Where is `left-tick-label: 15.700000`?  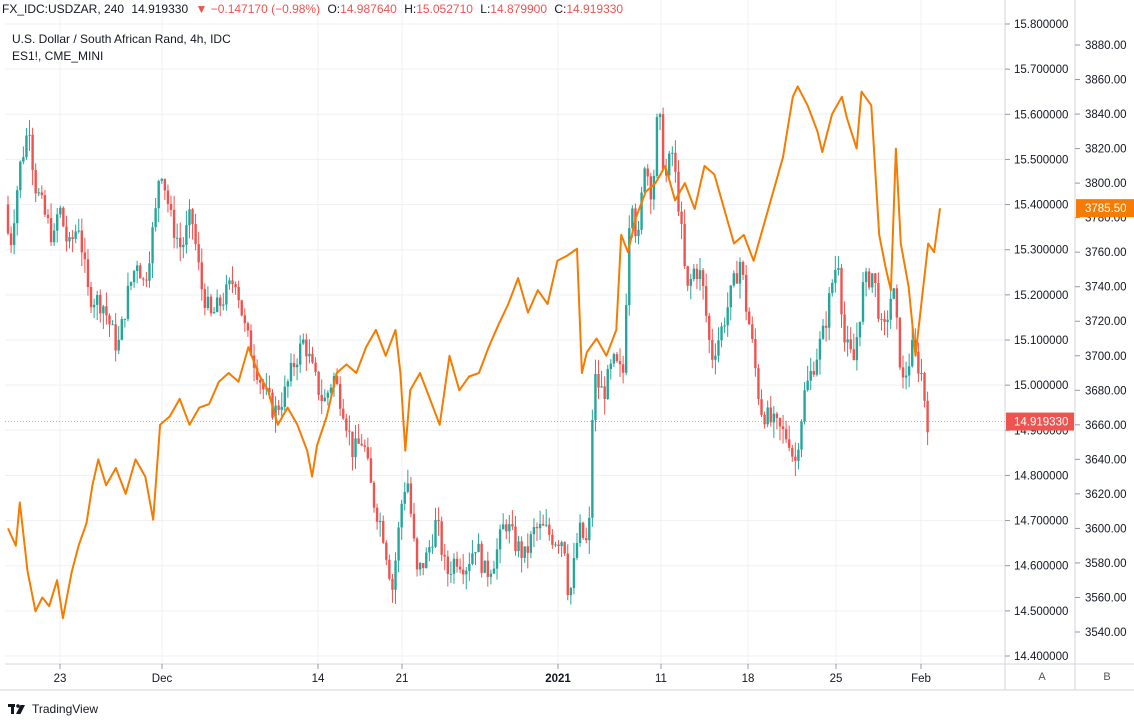
left-tick-label: 15.700000 is located at coordinates (1041, 70).